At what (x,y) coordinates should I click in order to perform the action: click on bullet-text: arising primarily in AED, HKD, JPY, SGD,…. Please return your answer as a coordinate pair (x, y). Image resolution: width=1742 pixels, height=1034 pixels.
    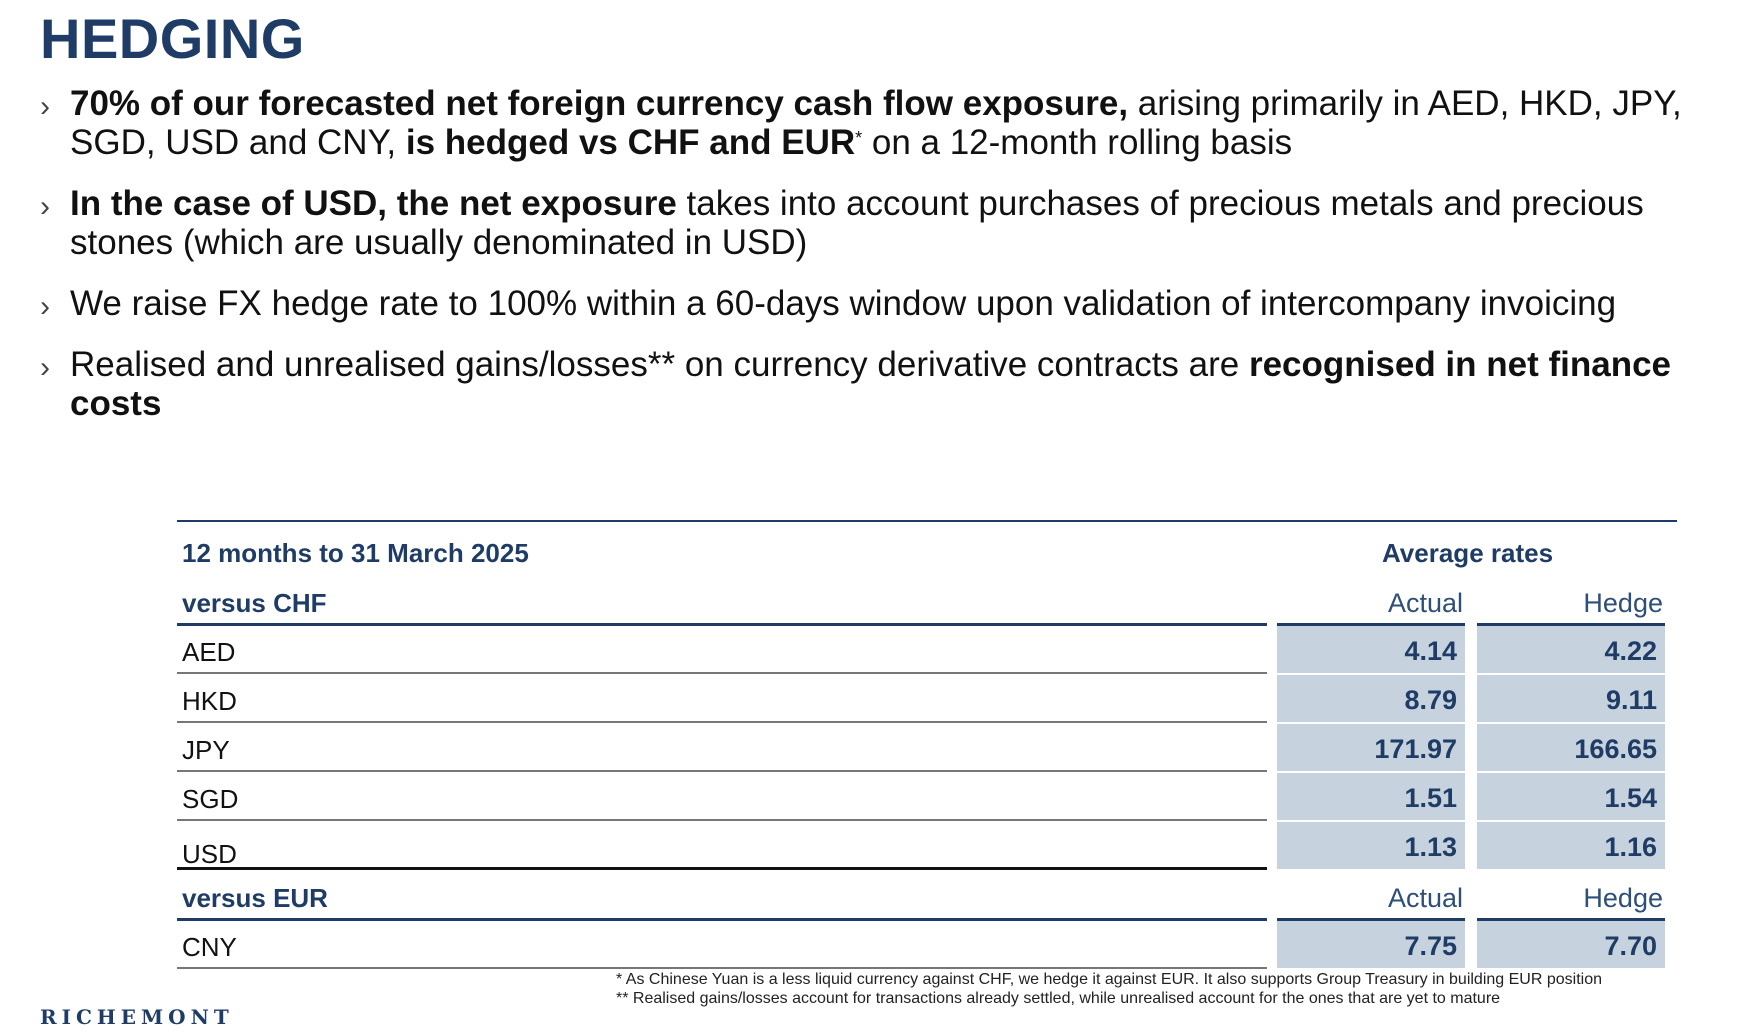
    Looking at the image, I should click on (876, 123).